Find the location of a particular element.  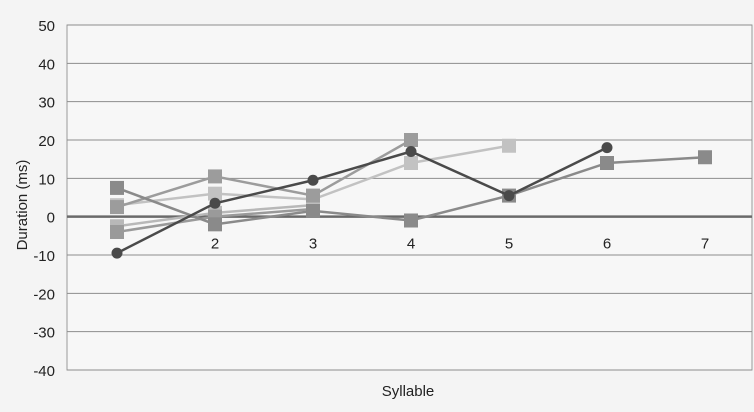

y-tick-label: 30 is located at coordinates (46, 103).